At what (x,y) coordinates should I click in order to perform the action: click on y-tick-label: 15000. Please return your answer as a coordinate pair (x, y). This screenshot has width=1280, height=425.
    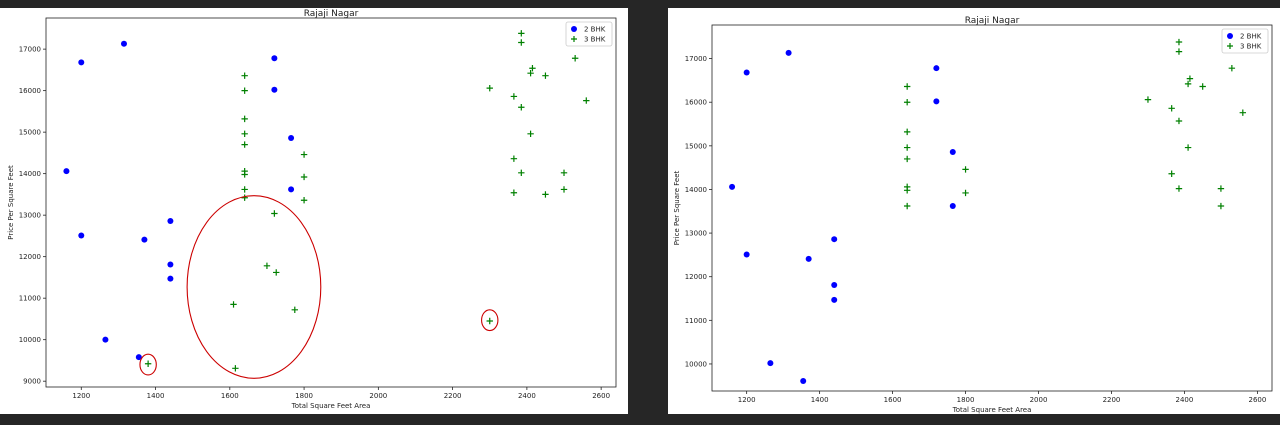
    Looking at the image, I should click on (30, 133).